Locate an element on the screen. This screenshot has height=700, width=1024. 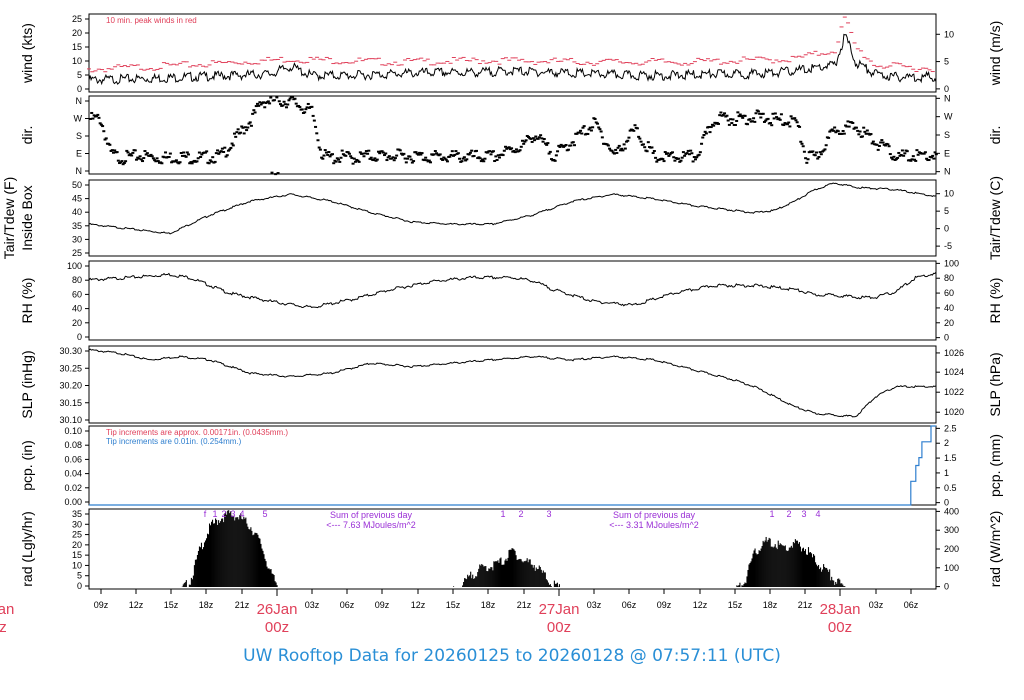
hour-label: 09z is located at coordinates (101, 605).